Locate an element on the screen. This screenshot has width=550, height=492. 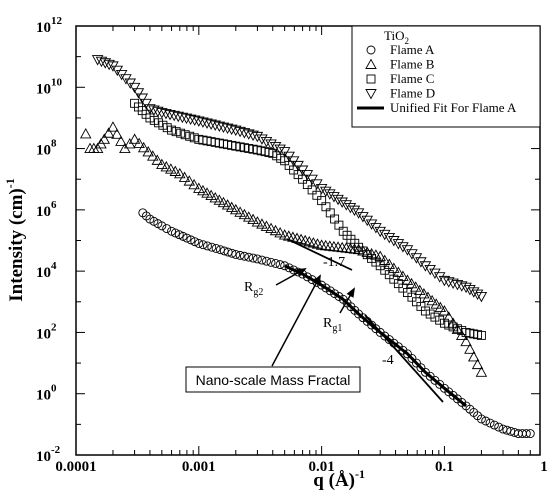
y-tick-label: 10⁰ is located at coordinates (46, 393).